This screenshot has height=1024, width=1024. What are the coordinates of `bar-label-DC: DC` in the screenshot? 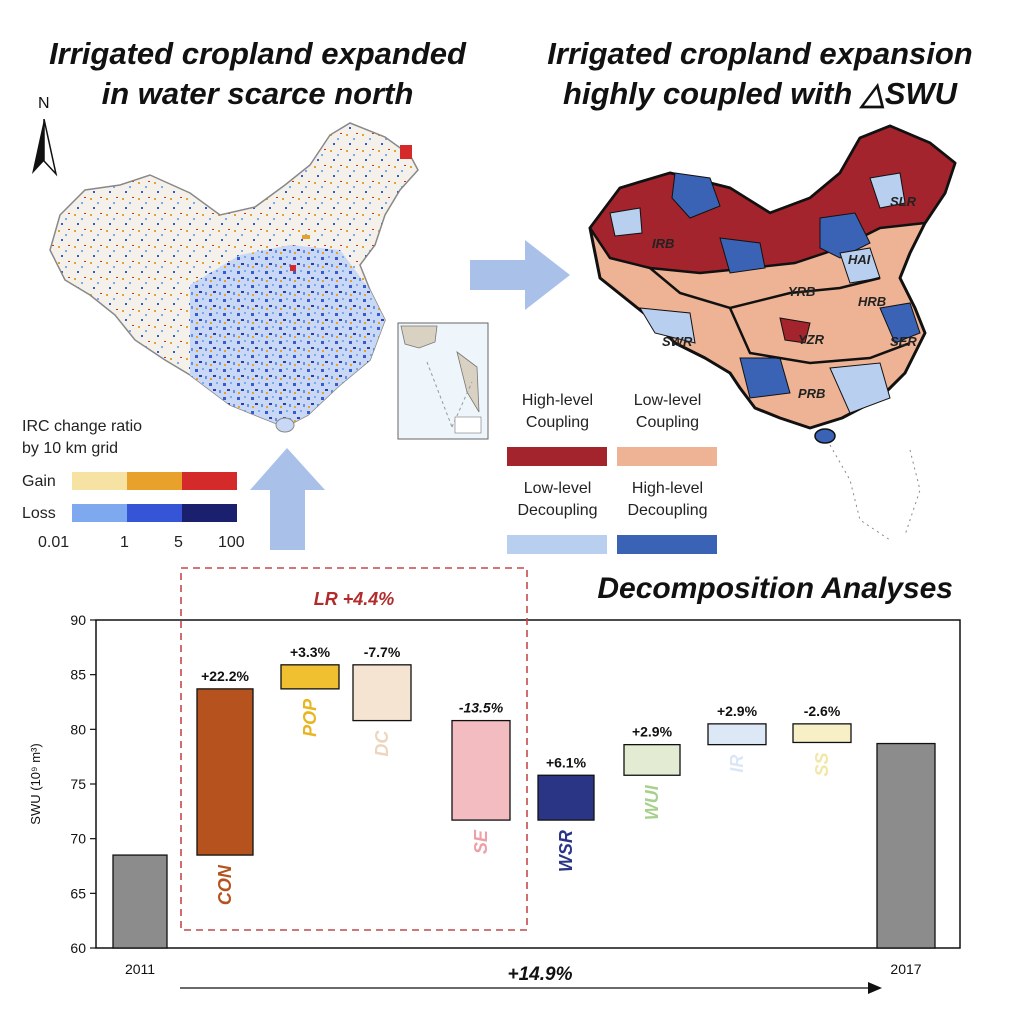 It's located at (382, 743).